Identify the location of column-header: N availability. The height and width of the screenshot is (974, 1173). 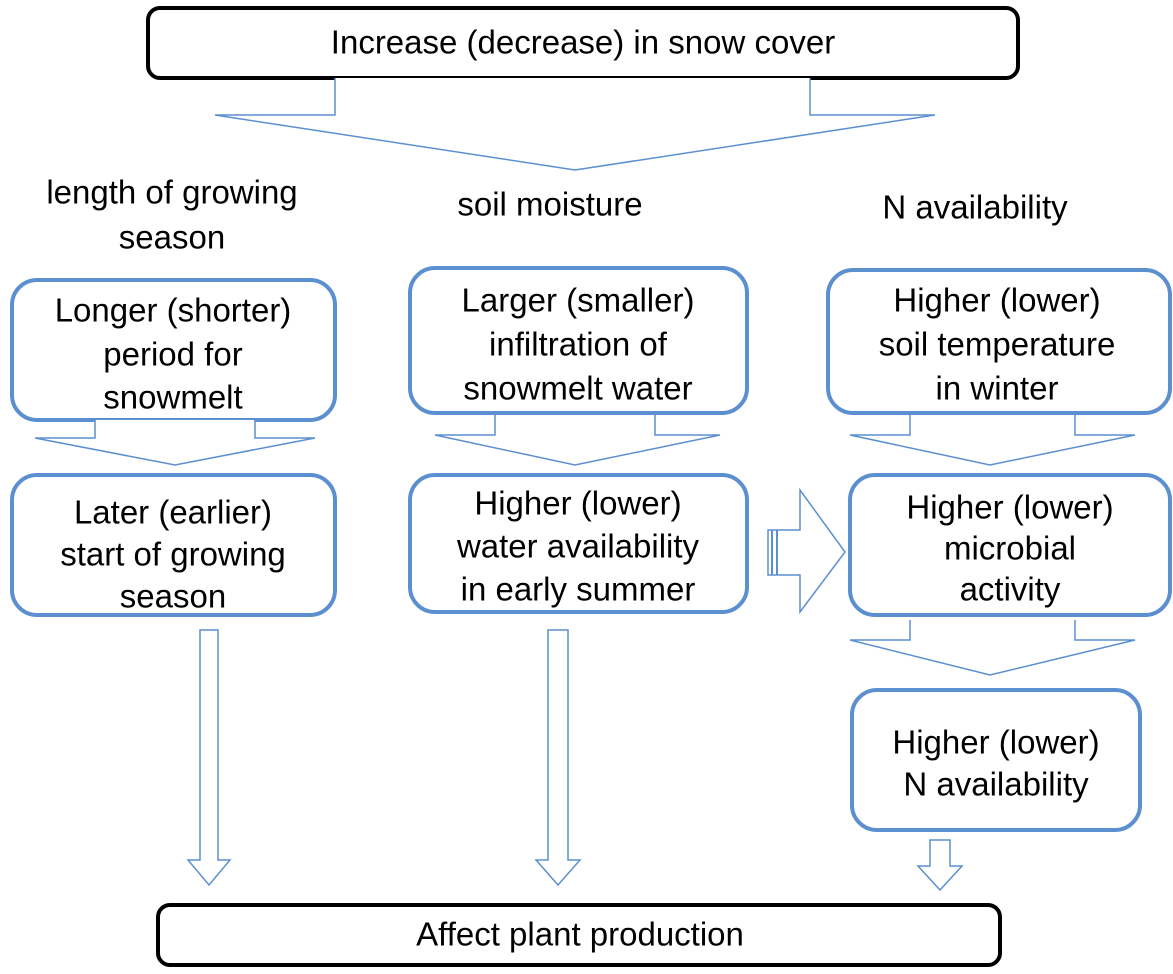
(975, 207).